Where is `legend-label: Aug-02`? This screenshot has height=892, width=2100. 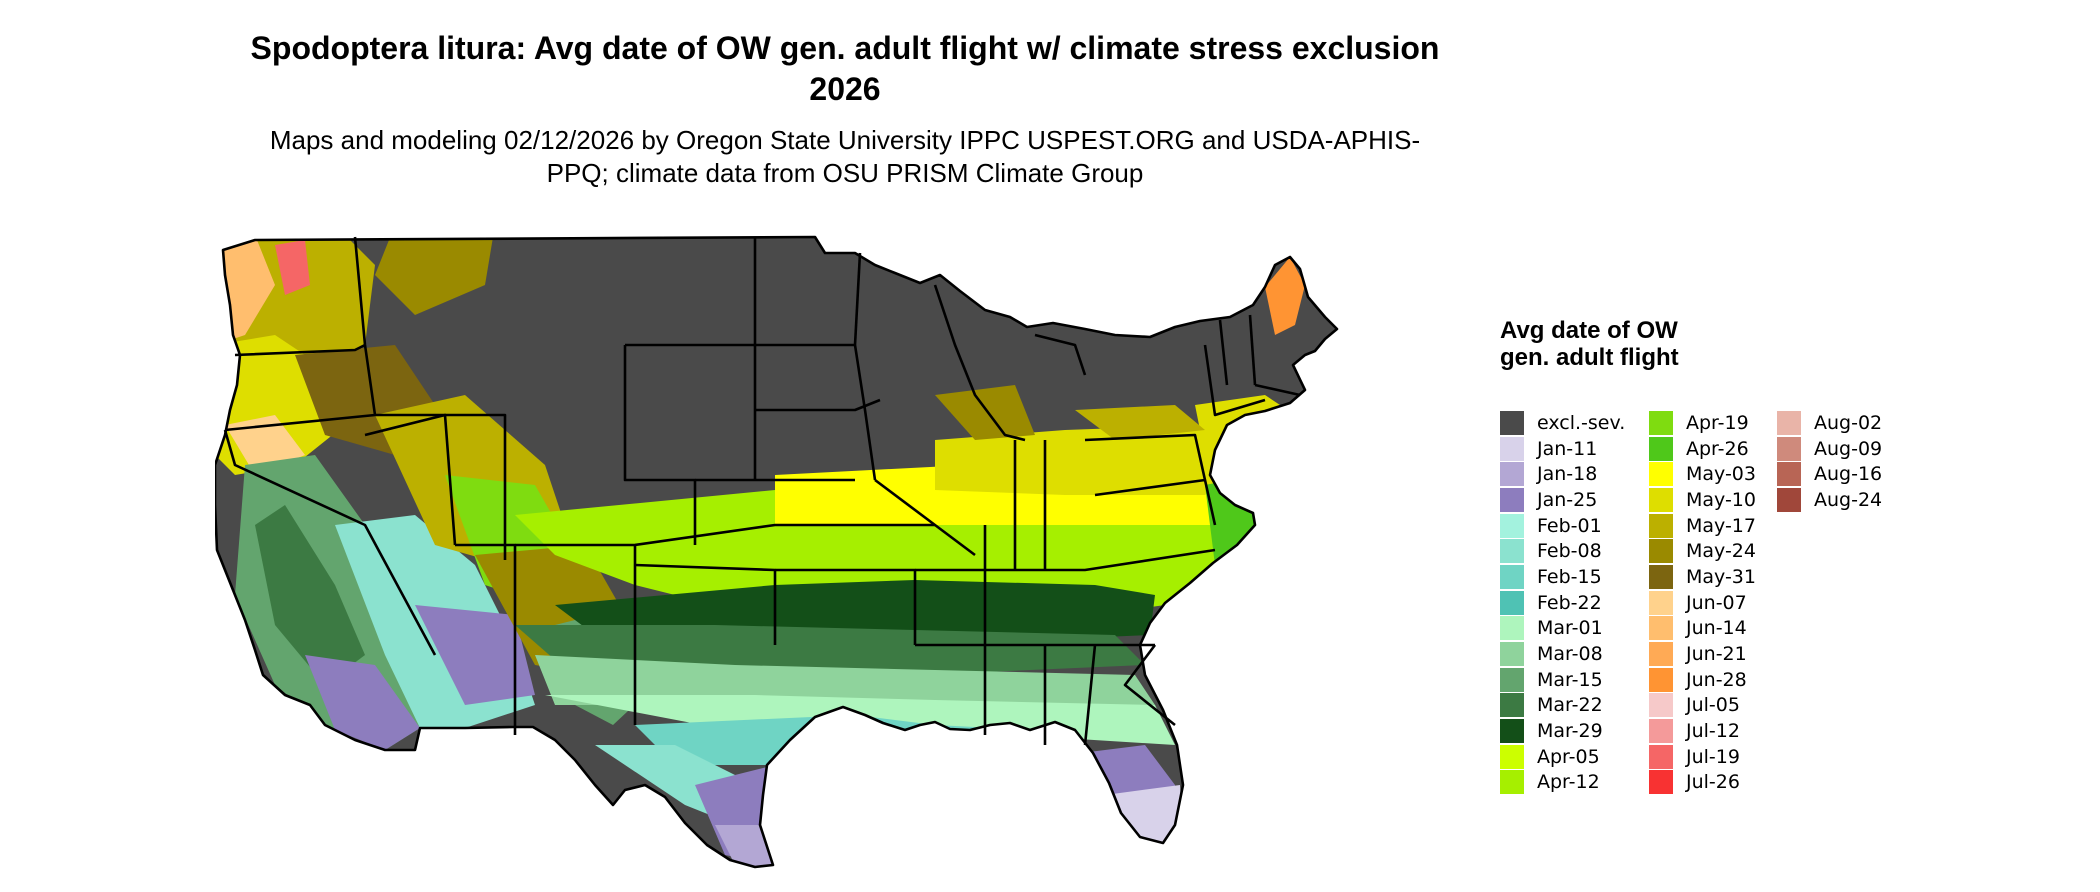 legend-label: Aug-02 is located at coordinates (1848, 422).